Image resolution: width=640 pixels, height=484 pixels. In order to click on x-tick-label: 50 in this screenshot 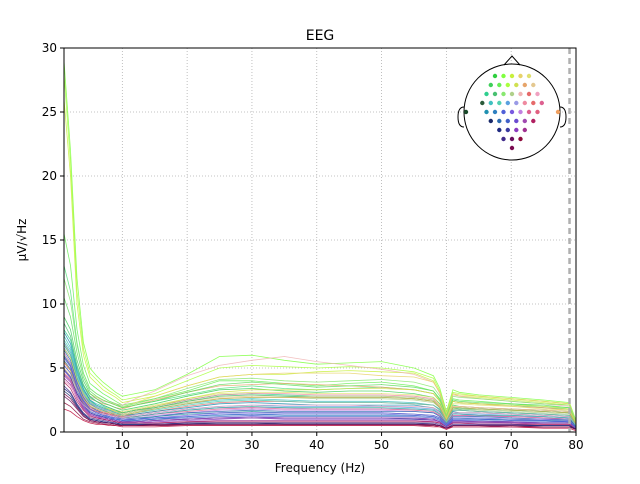, I will do `click(381, 445)`.